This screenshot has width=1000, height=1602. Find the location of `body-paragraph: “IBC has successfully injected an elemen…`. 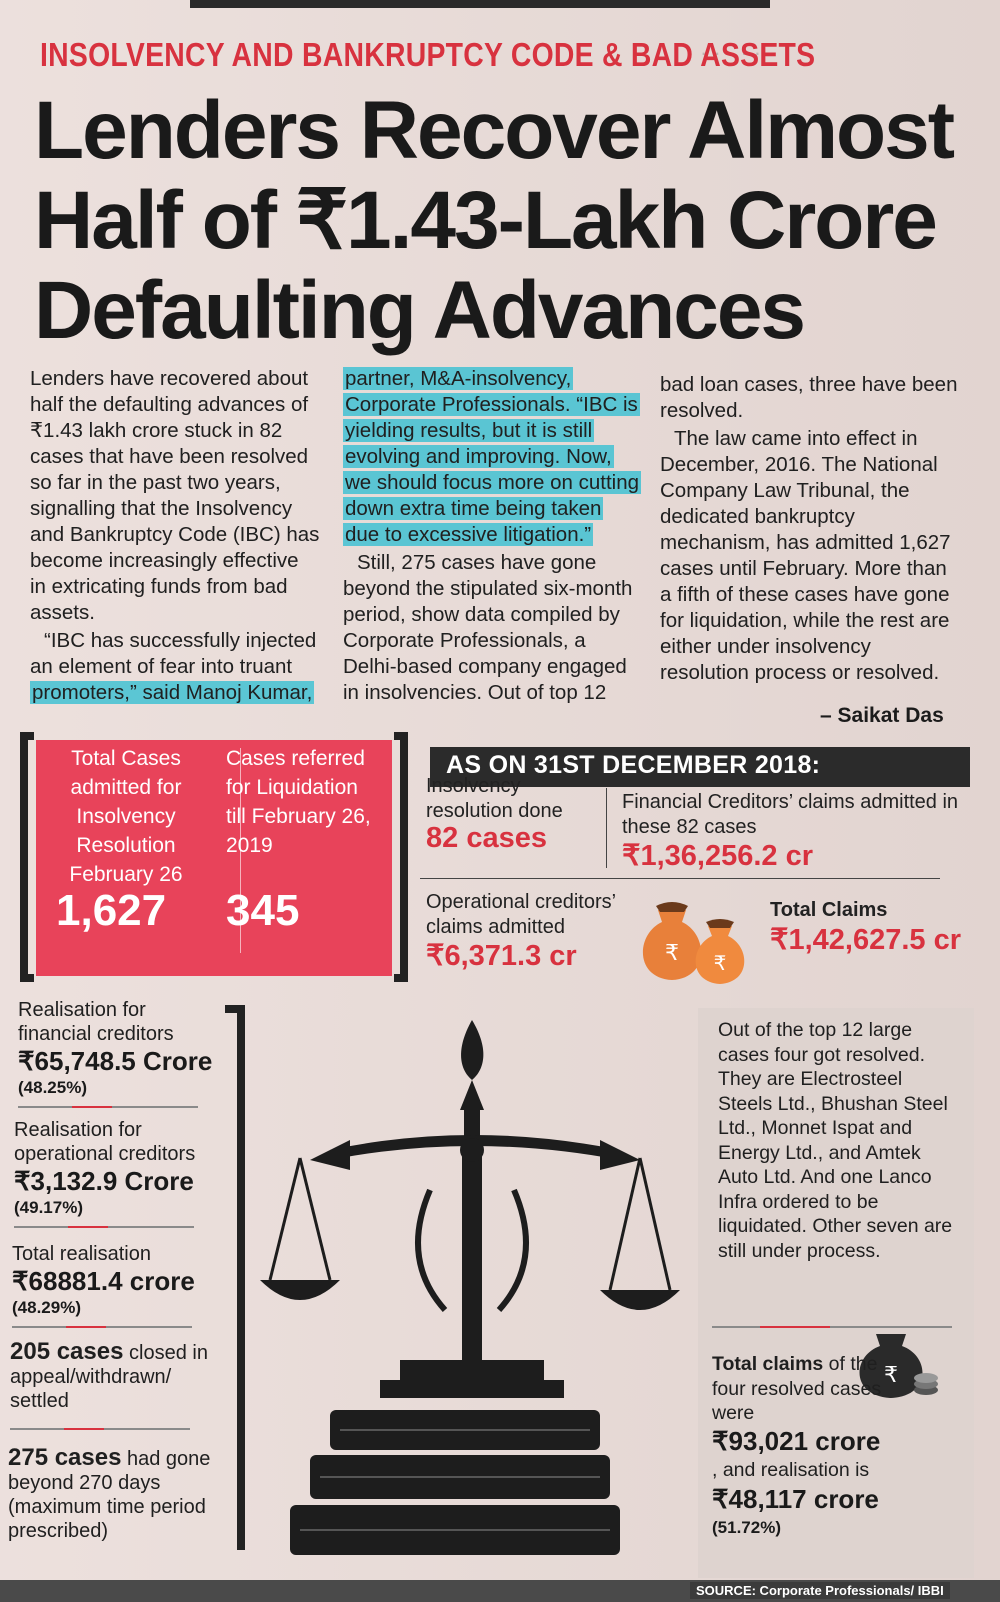

body-paragraph: “IBC has successfully injected an elemen… is located at coordinates (175, 667).